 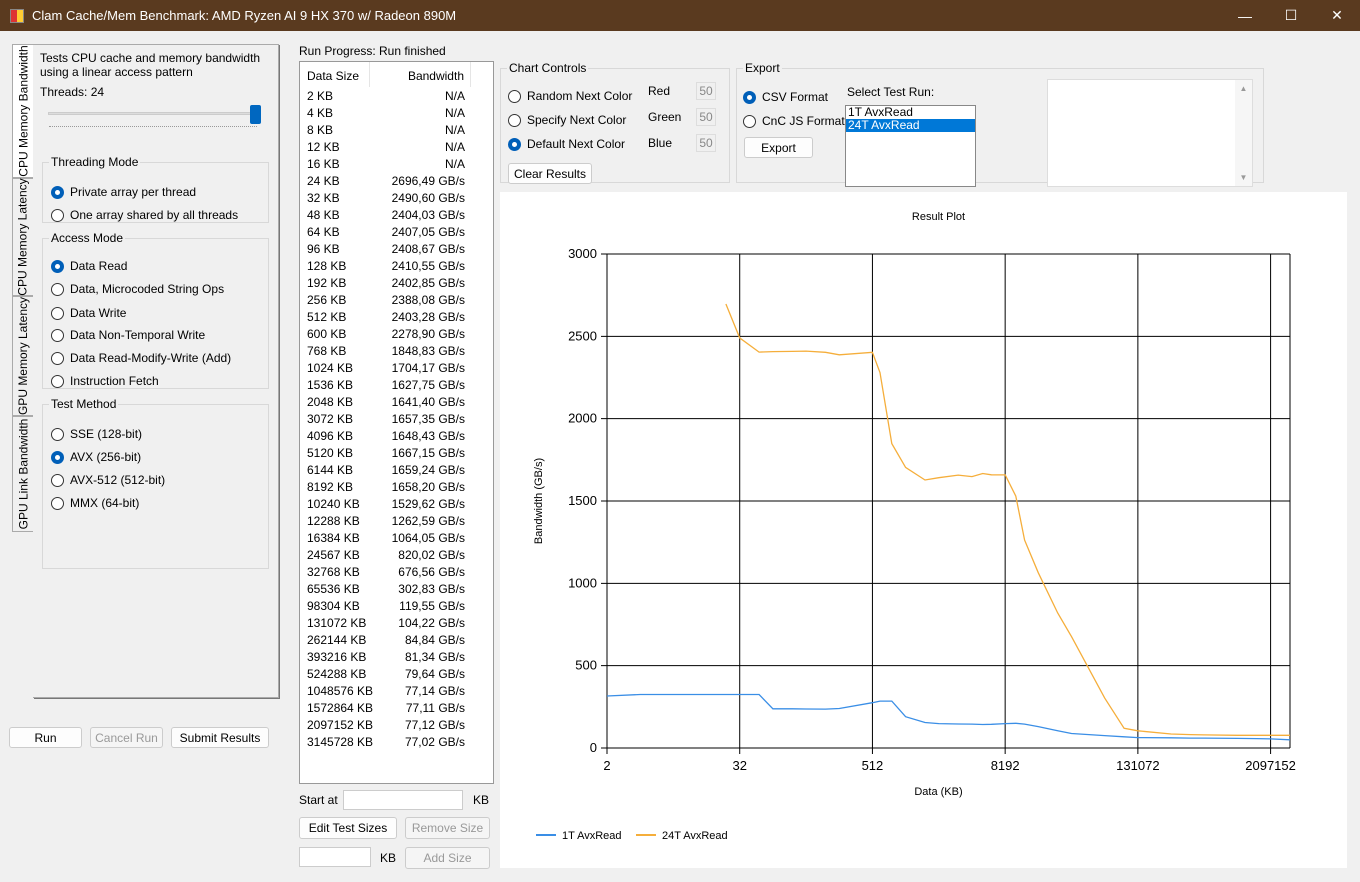 I want to click on test-run-item-selected: 24T AvxRead, so click(x=910, y=125).